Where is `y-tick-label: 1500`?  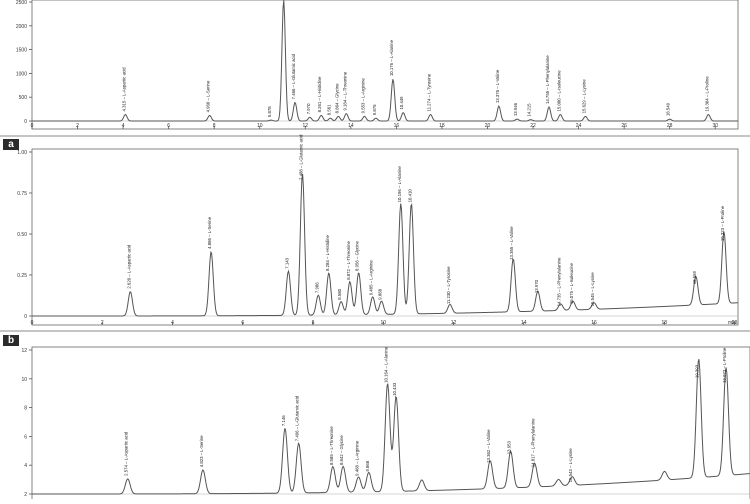
y-tick-label: 1500 is located at coordinates (21, 51).